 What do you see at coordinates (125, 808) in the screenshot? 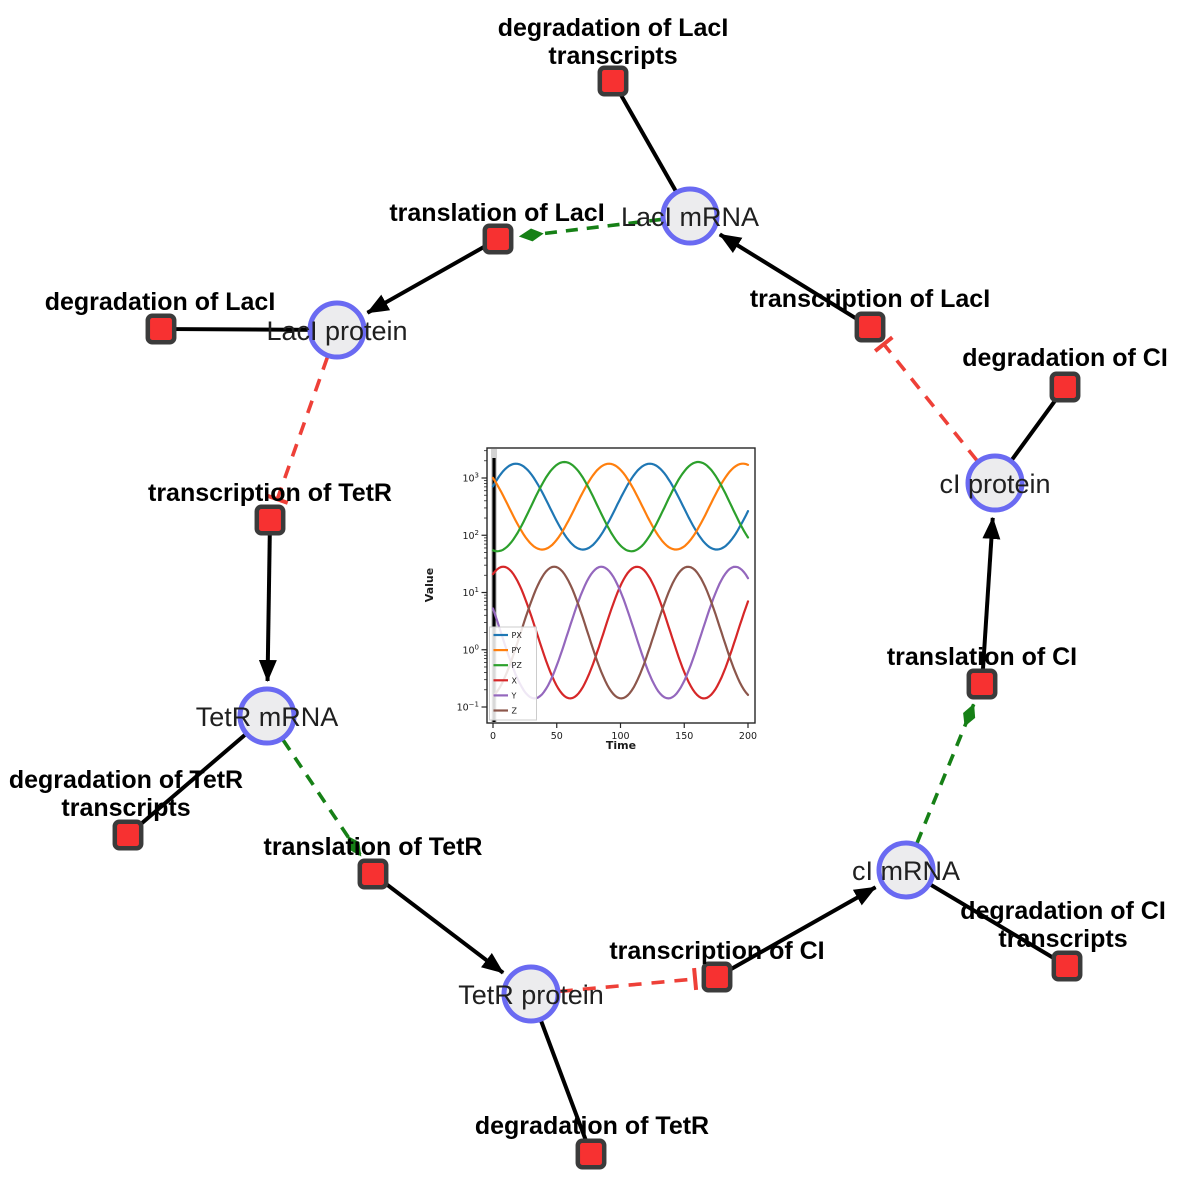
I see `reaction-label-deg-tetr-transcripts-line2: transcripts` at bounding box center [125, 808].